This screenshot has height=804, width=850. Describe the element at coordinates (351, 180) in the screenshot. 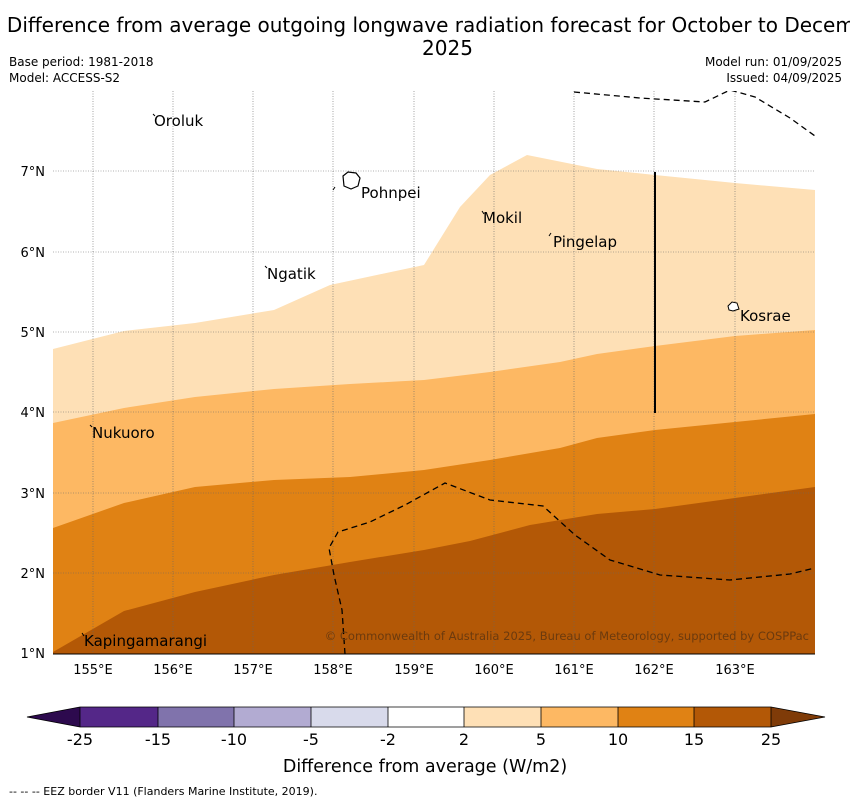

I see `pohnpei-island-shape` at that location.